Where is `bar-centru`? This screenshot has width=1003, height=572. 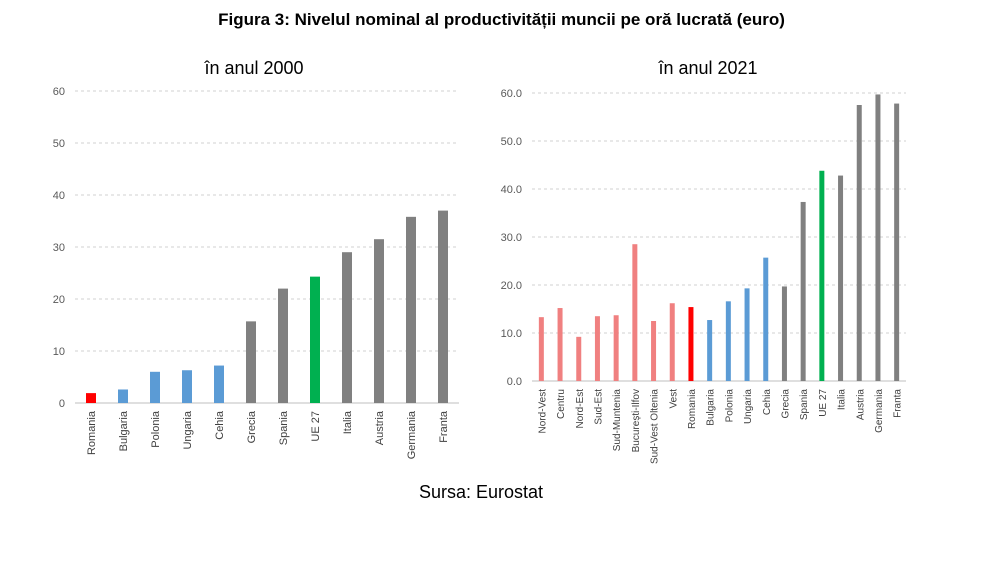
bar-centru is located at coordinates (560, 344).